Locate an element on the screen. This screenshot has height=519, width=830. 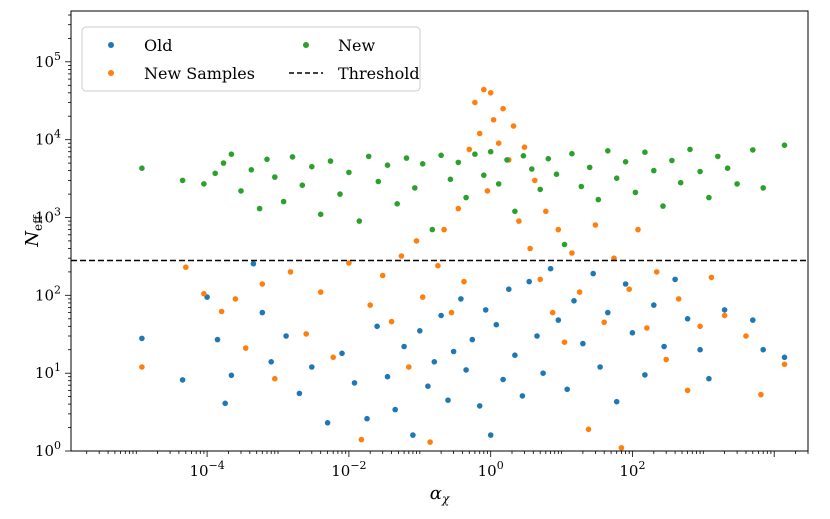
x-tick-label: 10⁻⁴ is located at coordinates (206, 469).